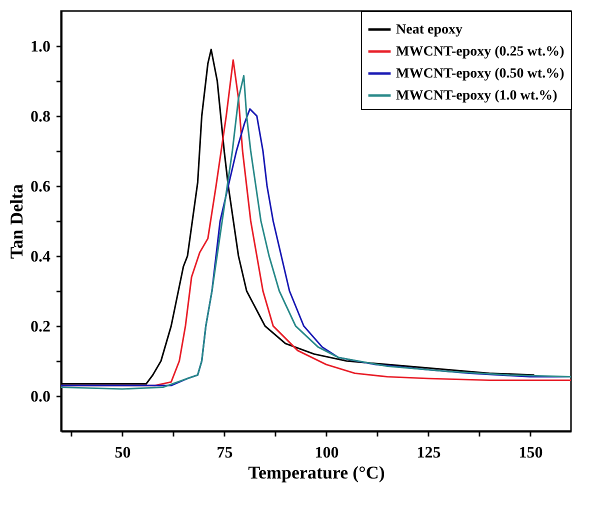  Describe the element at coordinates (530, 453) in the screenshot. I see `x-tick-label: 150` at that location.